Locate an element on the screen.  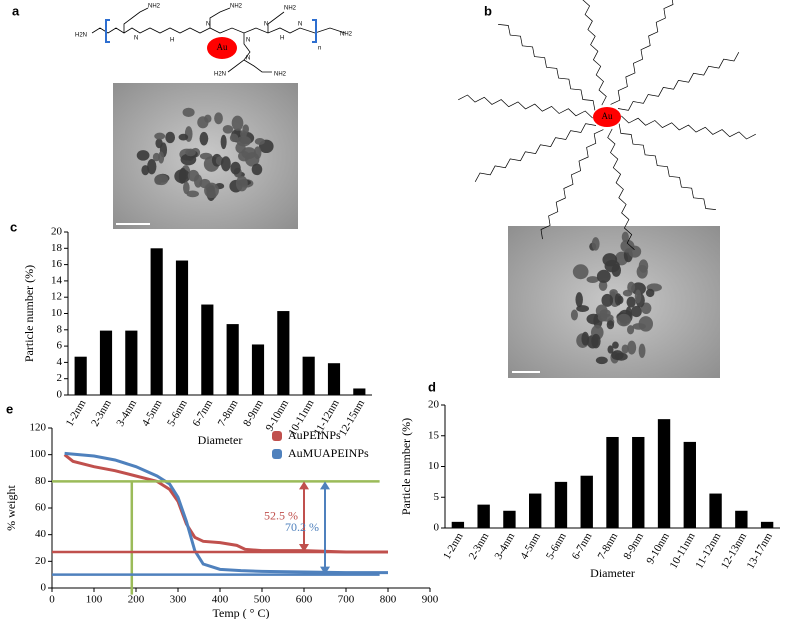
structure-a is located at coordinates (218, 40).